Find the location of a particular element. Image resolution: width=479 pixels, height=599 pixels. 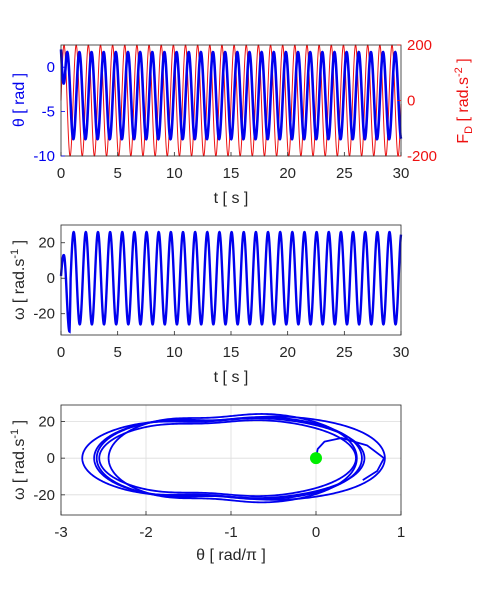

p1-x-label-2: 10 is located at coordinates (174, 173).